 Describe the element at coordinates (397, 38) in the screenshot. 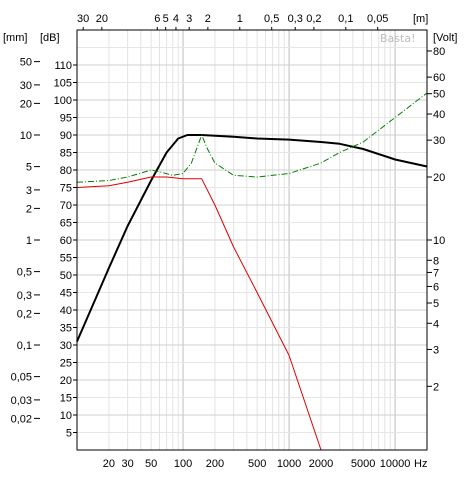

I see `watermark: Basta!` at that location.